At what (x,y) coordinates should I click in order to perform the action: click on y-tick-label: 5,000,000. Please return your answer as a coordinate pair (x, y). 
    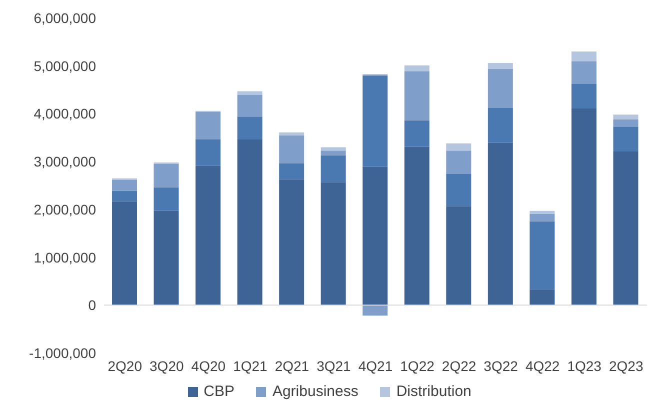
    Looking at the image, I should click on (65, 66).